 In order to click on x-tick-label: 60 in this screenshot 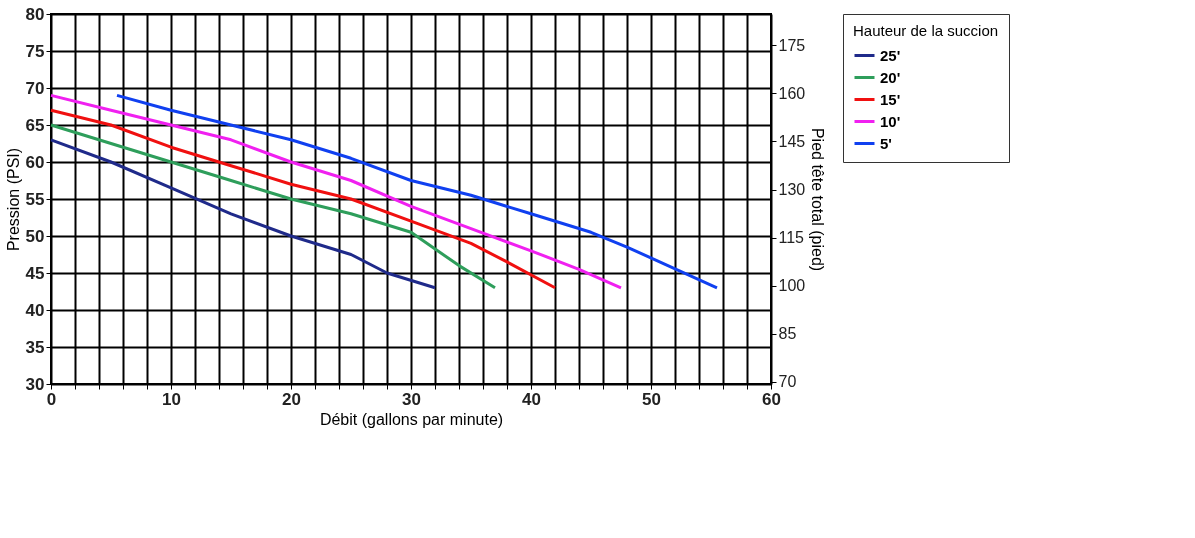, I will do `click(771, 399)`.